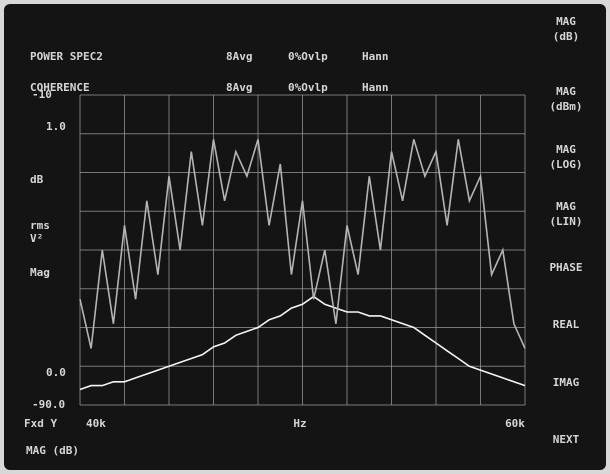  What do you see at coordinates (40, 225) in the screenshot?
I see `rms-label: rms` at bounding box center [40, 225].